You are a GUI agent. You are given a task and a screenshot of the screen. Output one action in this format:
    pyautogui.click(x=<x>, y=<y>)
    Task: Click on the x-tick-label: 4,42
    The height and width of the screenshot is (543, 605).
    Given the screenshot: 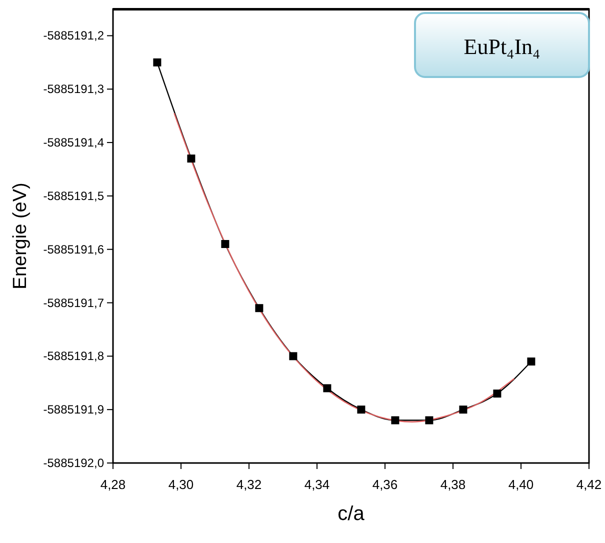 What is the action you would take?
    pyautogui.click(x=589, y=484)
    